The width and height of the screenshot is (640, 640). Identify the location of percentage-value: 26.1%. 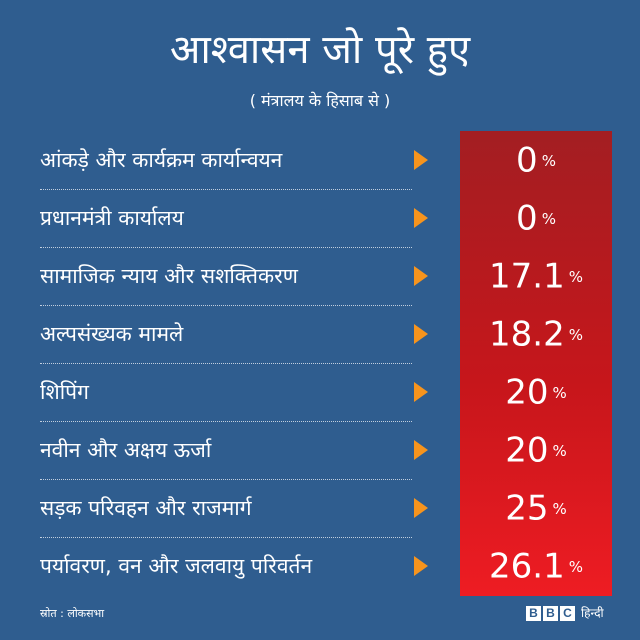
(536, 566).